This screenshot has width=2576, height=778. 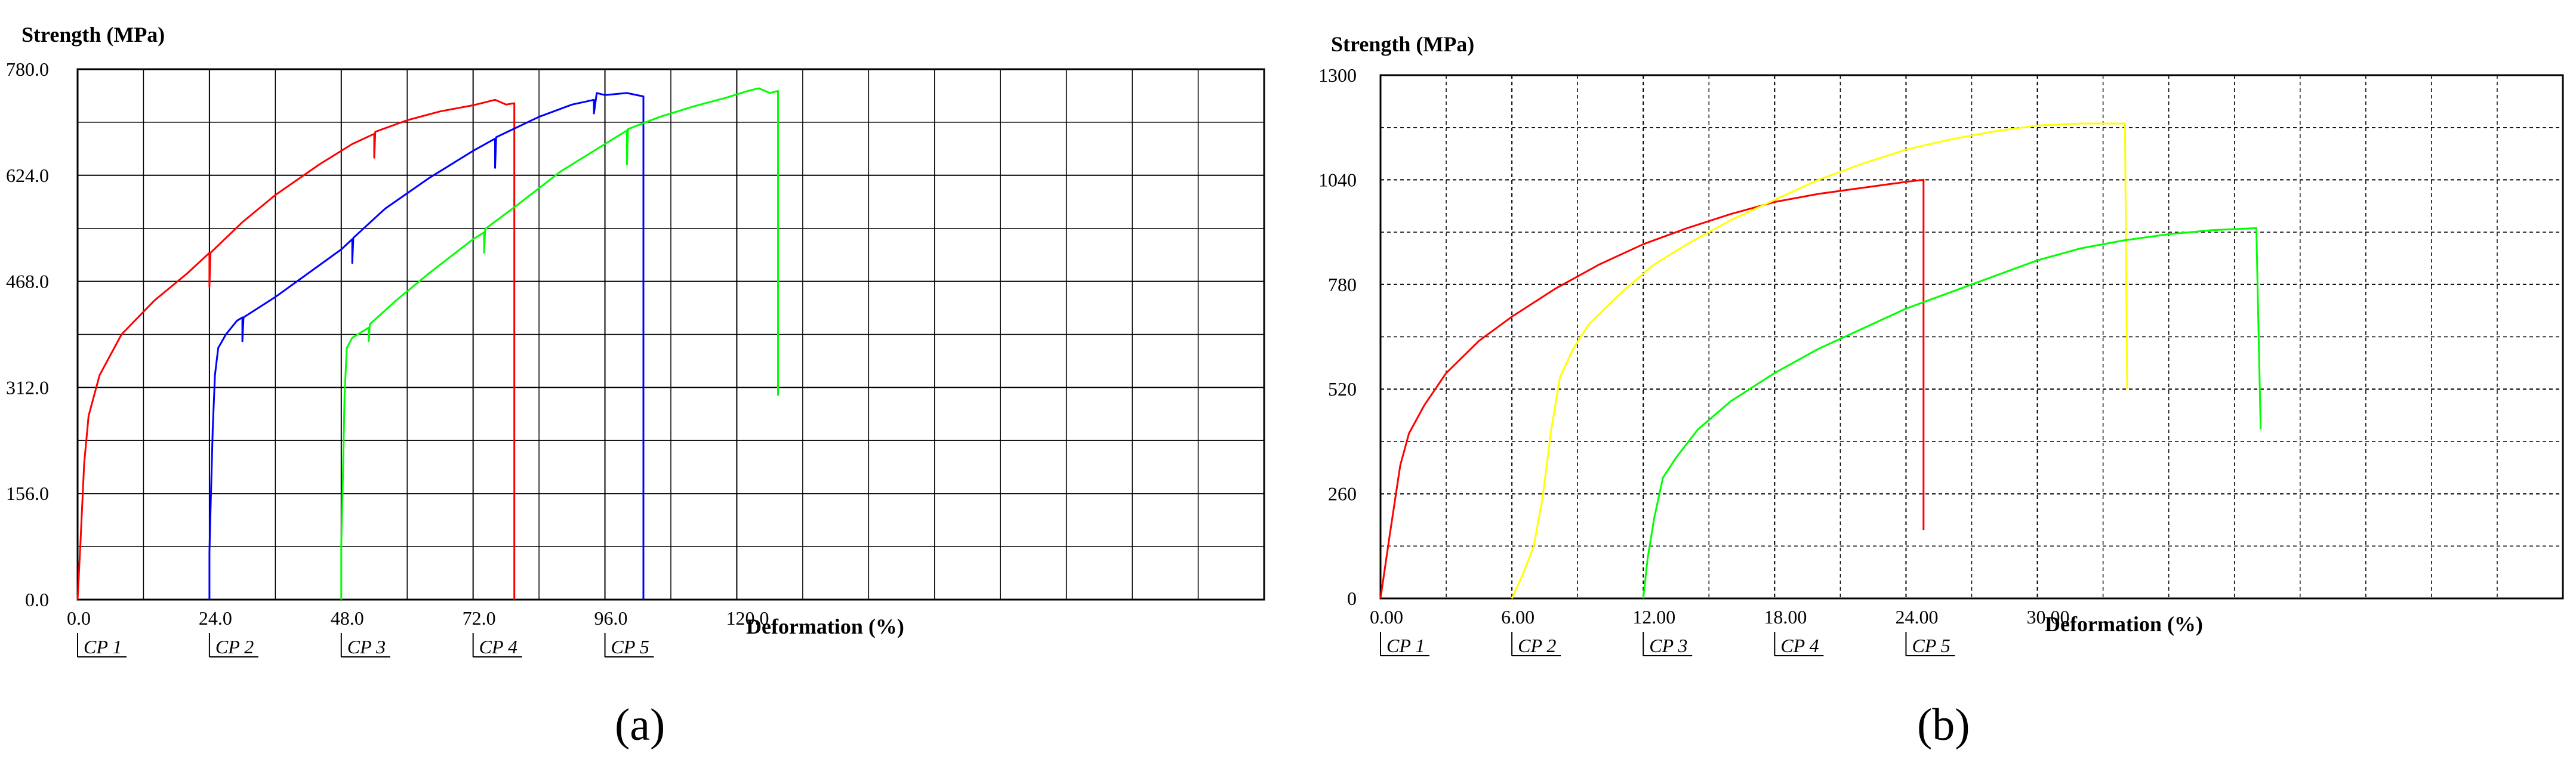 What do you see at coordinates (79, 618) in the screenshot?
I see `x-tick-label: 0.0` at bounding box center [79, 618].